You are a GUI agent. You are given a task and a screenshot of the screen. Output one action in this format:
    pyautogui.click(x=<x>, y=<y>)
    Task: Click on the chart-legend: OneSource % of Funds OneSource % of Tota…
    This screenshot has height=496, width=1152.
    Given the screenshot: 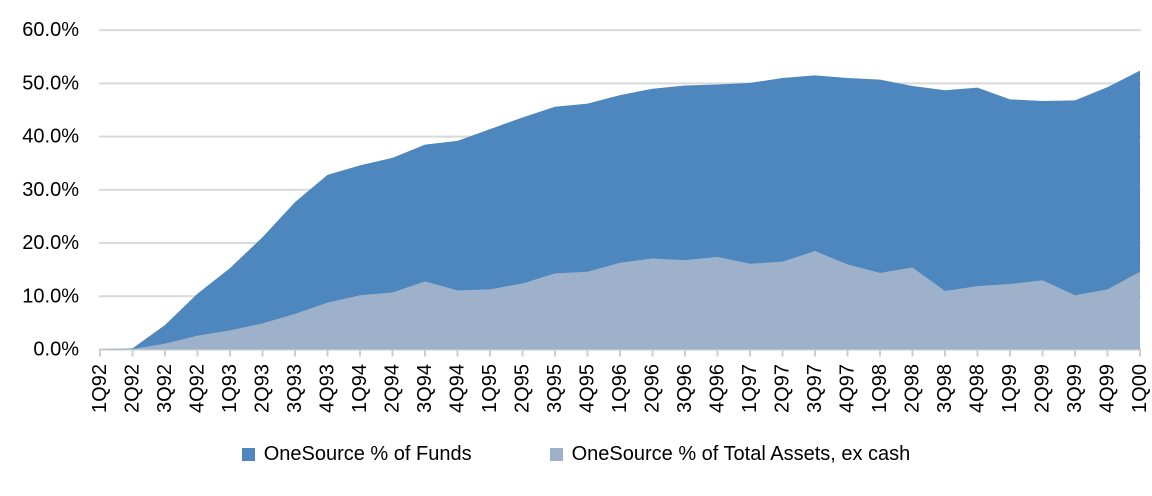 What is the action you would take?
    pyautogui.click(x=576, y=454)
    